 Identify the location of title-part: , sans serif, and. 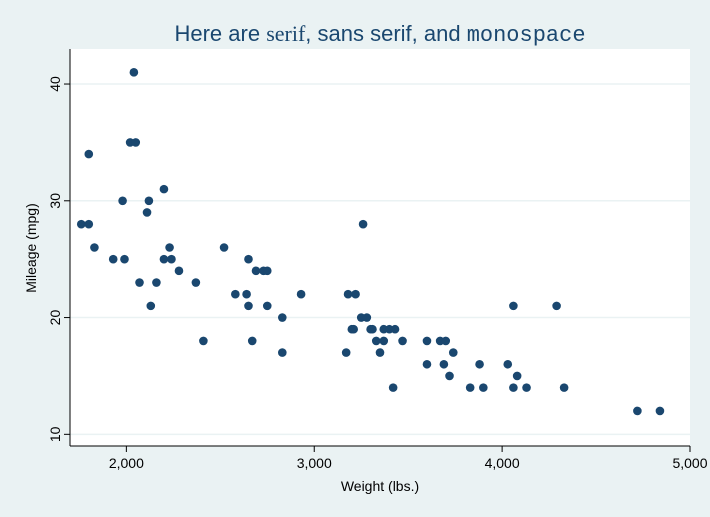
(385, 33).